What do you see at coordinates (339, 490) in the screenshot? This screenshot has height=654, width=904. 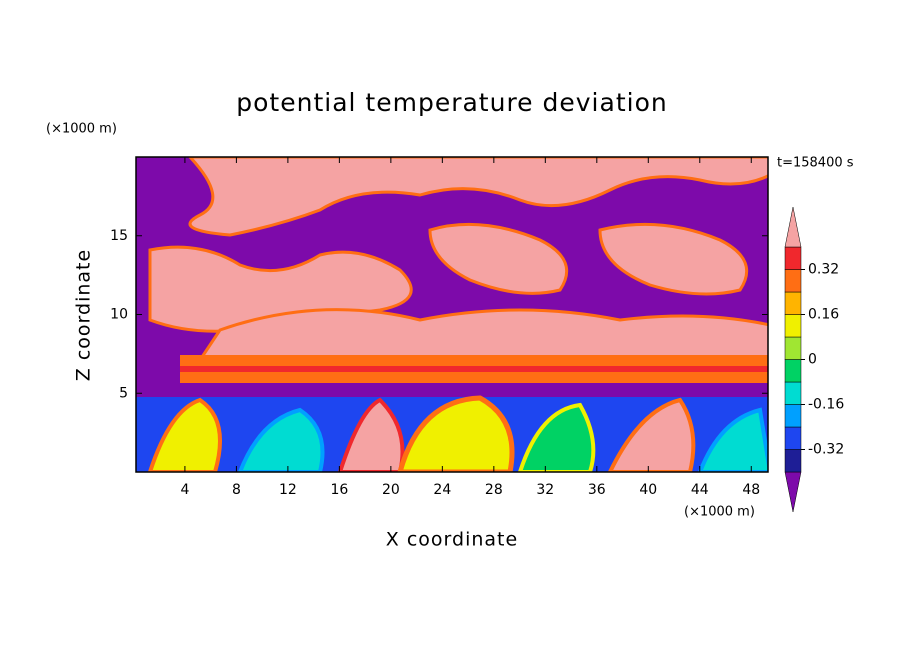 I see `x-tick-label: 16` at bounding box center [339, 490].